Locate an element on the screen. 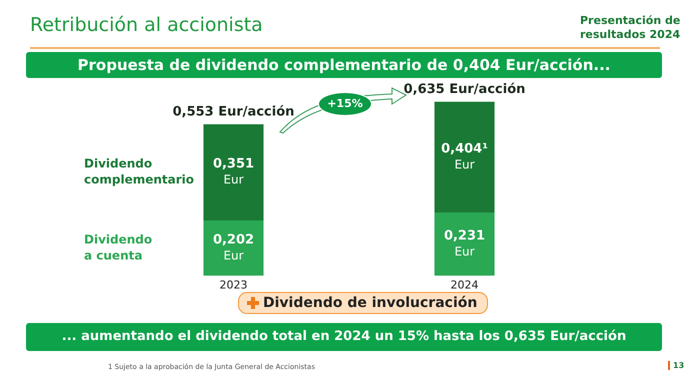 Image resolution: width=690 pixels, height=387 pixels. text: Dividendo a cuenta is located at coordinates (118, 247).